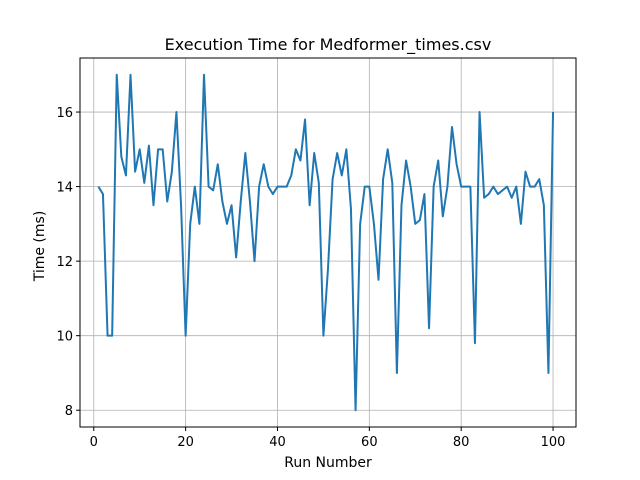  What do you see at coordinates (369, 442) in the screenshot?
I see `x-tick-label: 60` at bounding box center [369, 442].